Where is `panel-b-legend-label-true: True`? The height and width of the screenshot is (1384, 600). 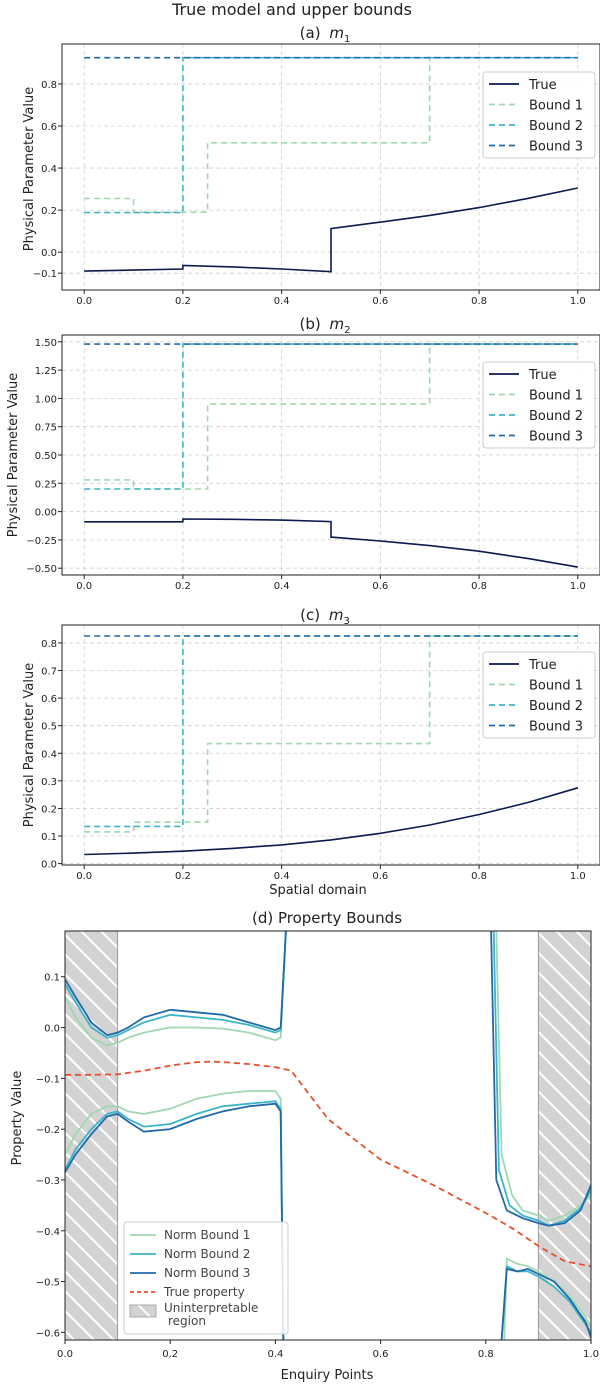
panel-b-legend-label-true: True is located at coordinates (542, 375).